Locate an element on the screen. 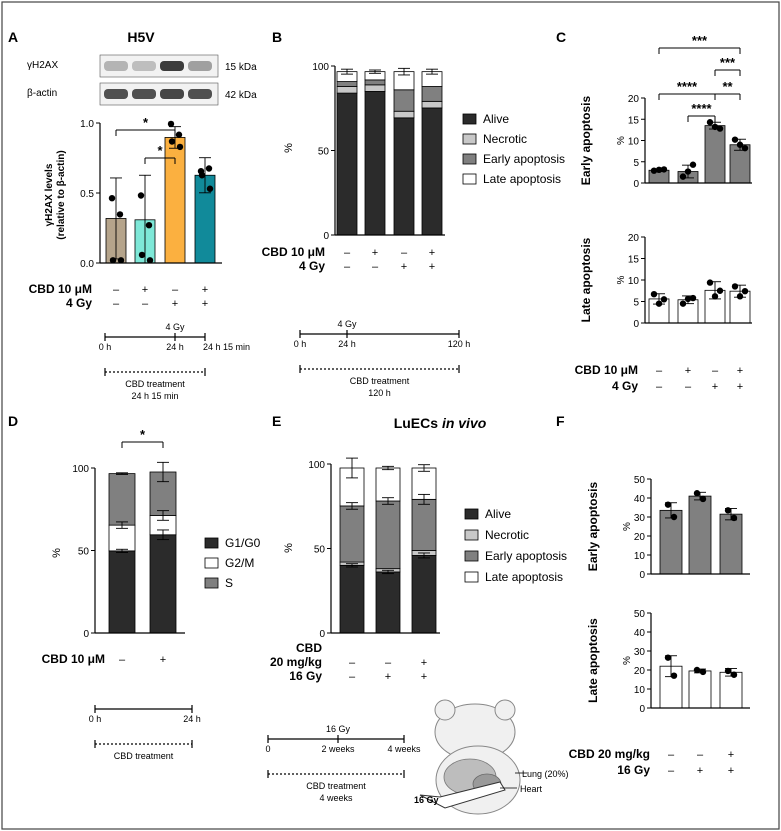 The height and width of the screenshot is (831, 781). panel-a-blot-size: 15 kDa is located at coordinates (241, 67).